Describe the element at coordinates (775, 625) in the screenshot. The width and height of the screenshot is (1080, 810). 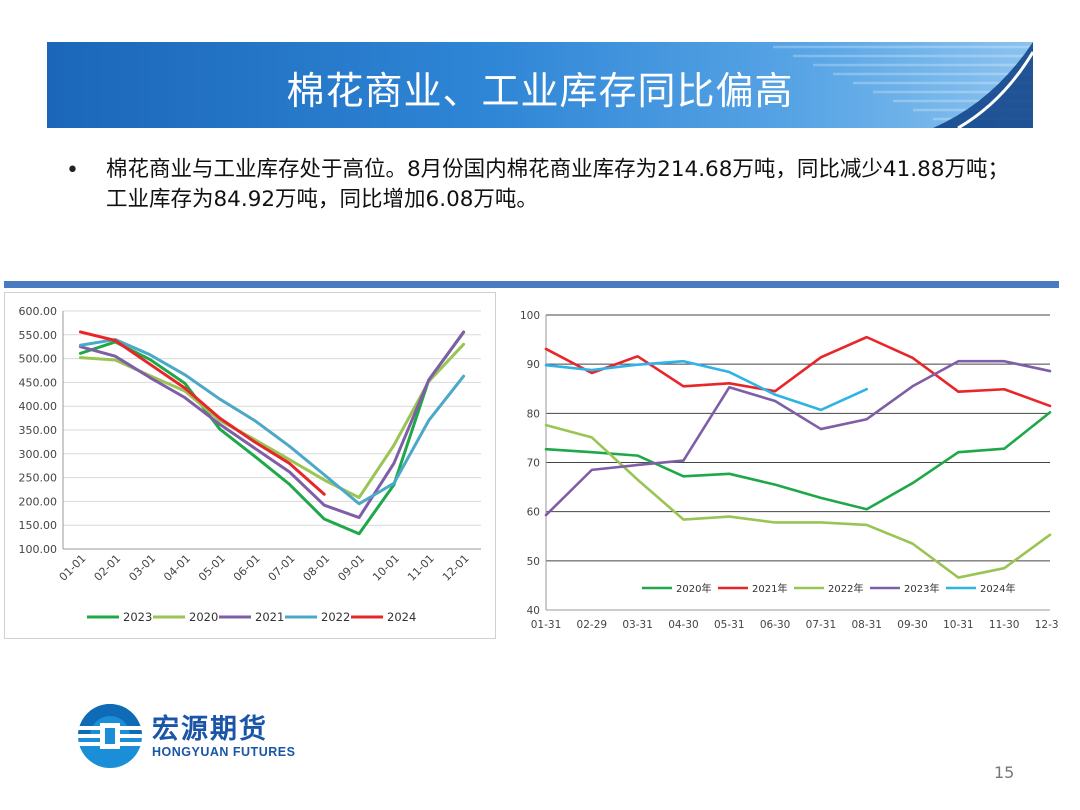
I see `industrial-x-tick-label: 06-30` at that location.